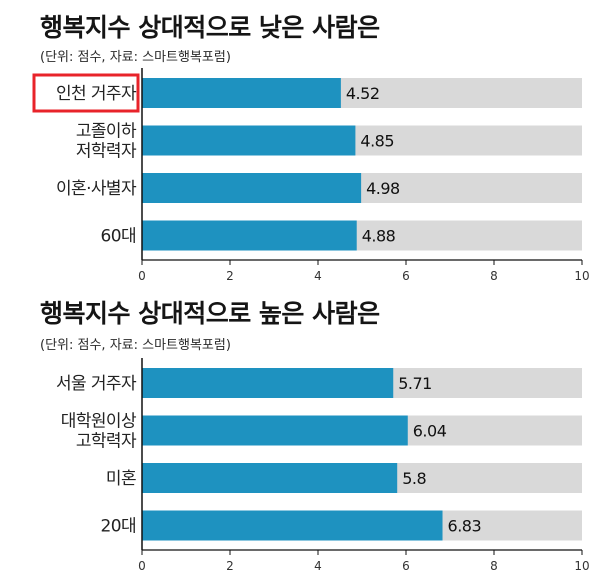 This screenshot has width=603, height=578. What do you see at coordinates (99, 422) in the screenshot?
I see `category-label: 대학원이상` at bounding box center [99, 422].